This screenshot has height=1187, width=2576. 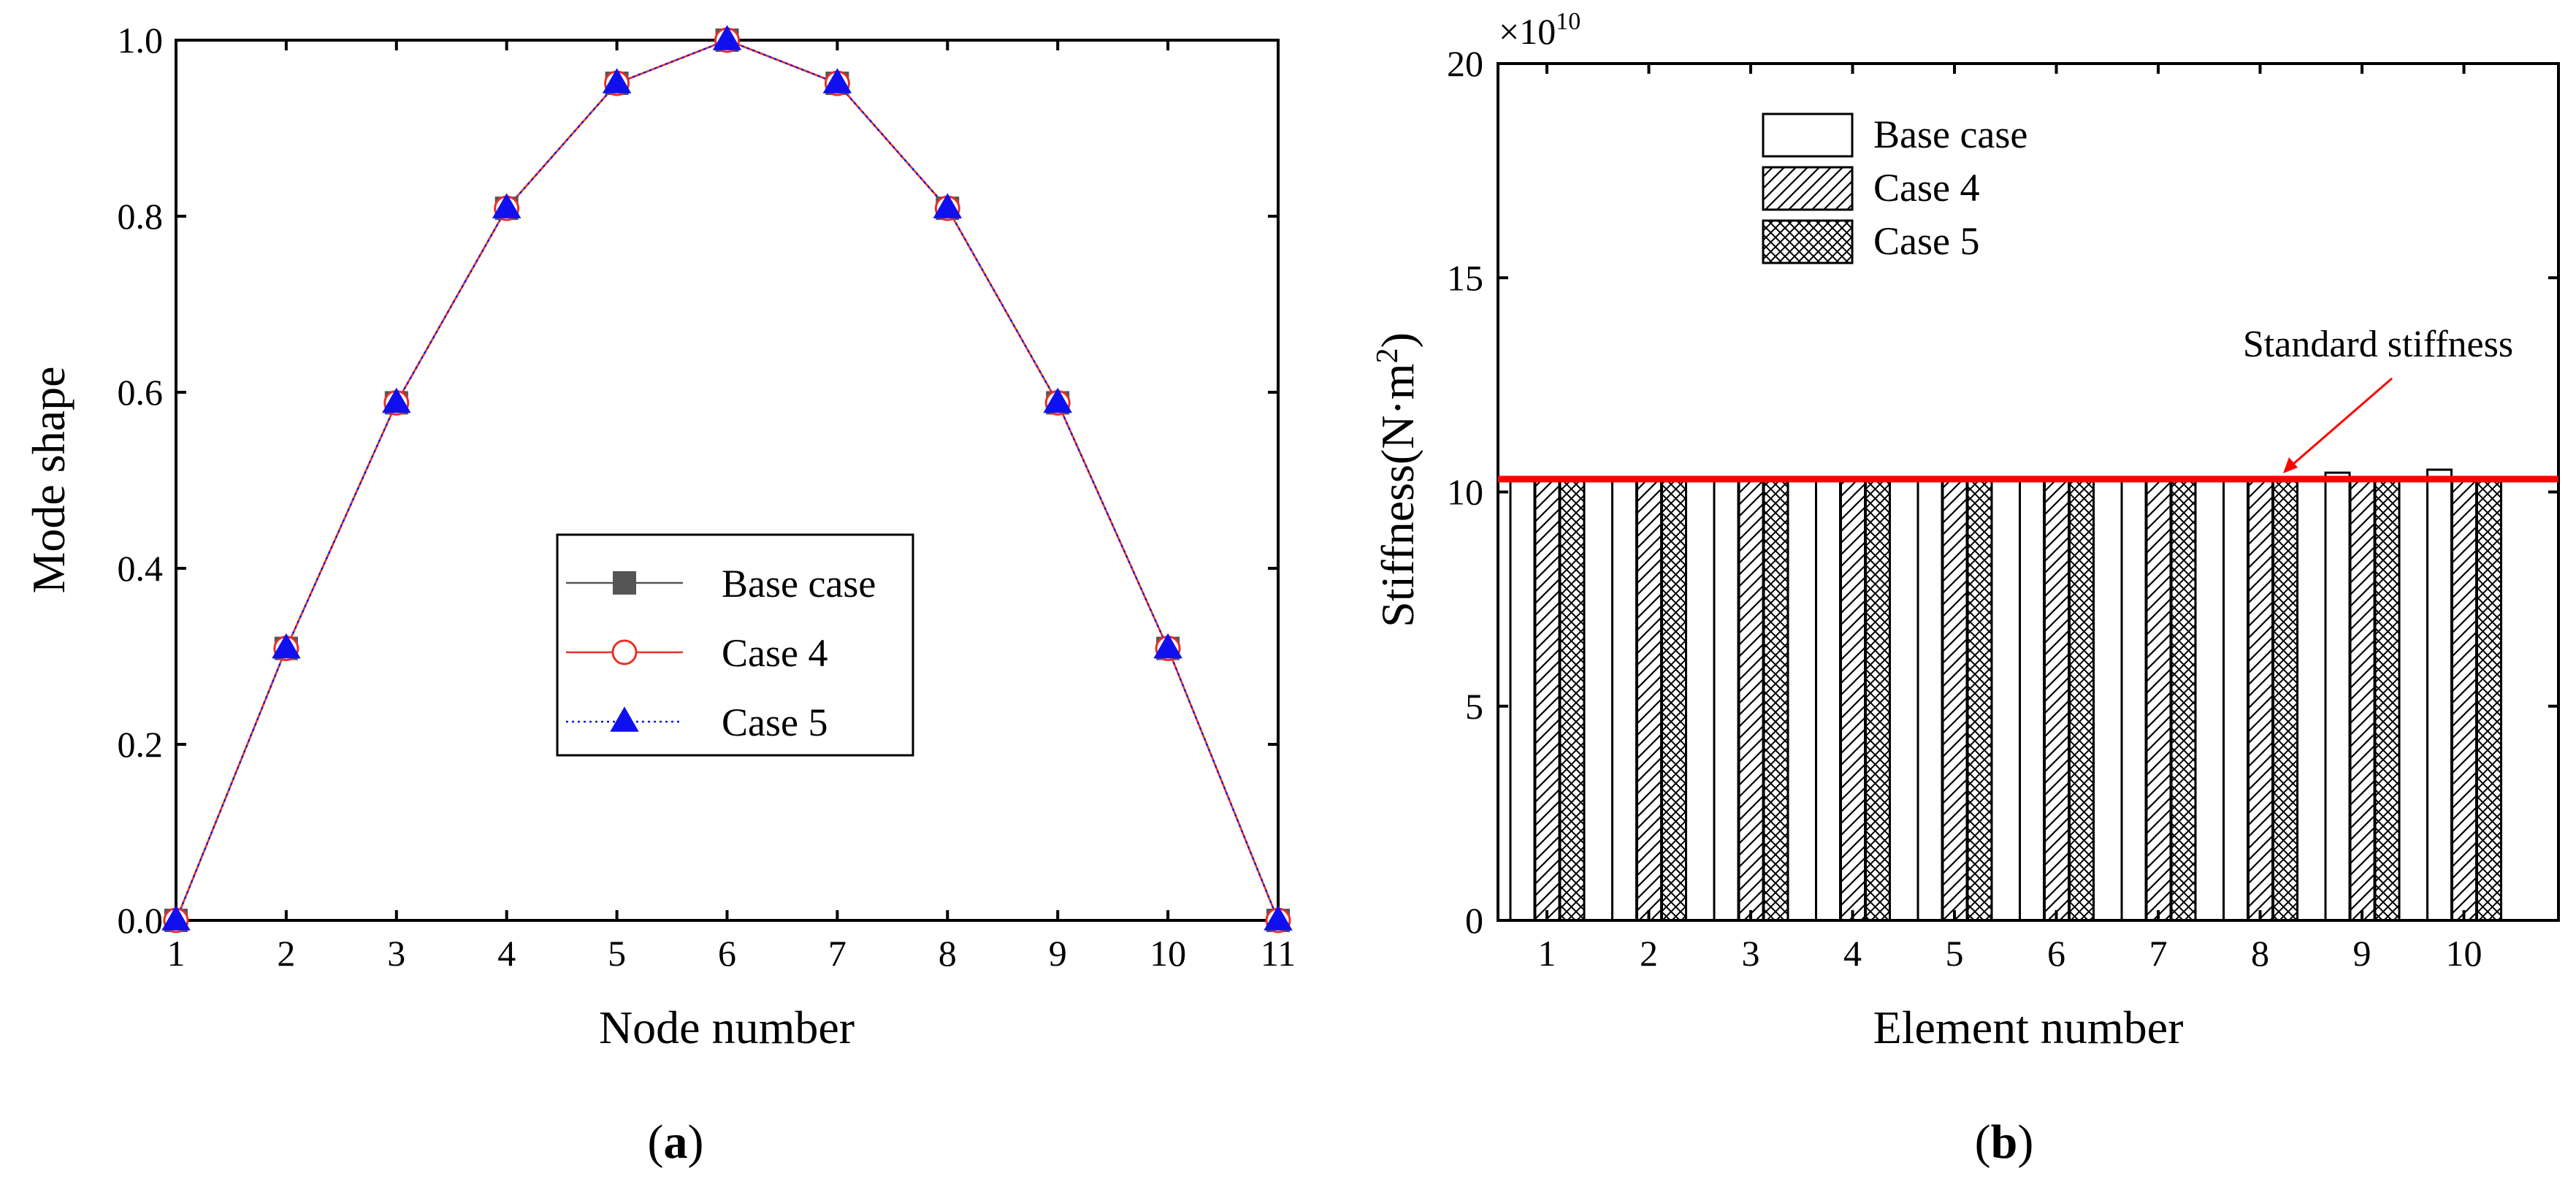 I want to click on y-tick-label-b: 15, so click(x=1465, y=277).